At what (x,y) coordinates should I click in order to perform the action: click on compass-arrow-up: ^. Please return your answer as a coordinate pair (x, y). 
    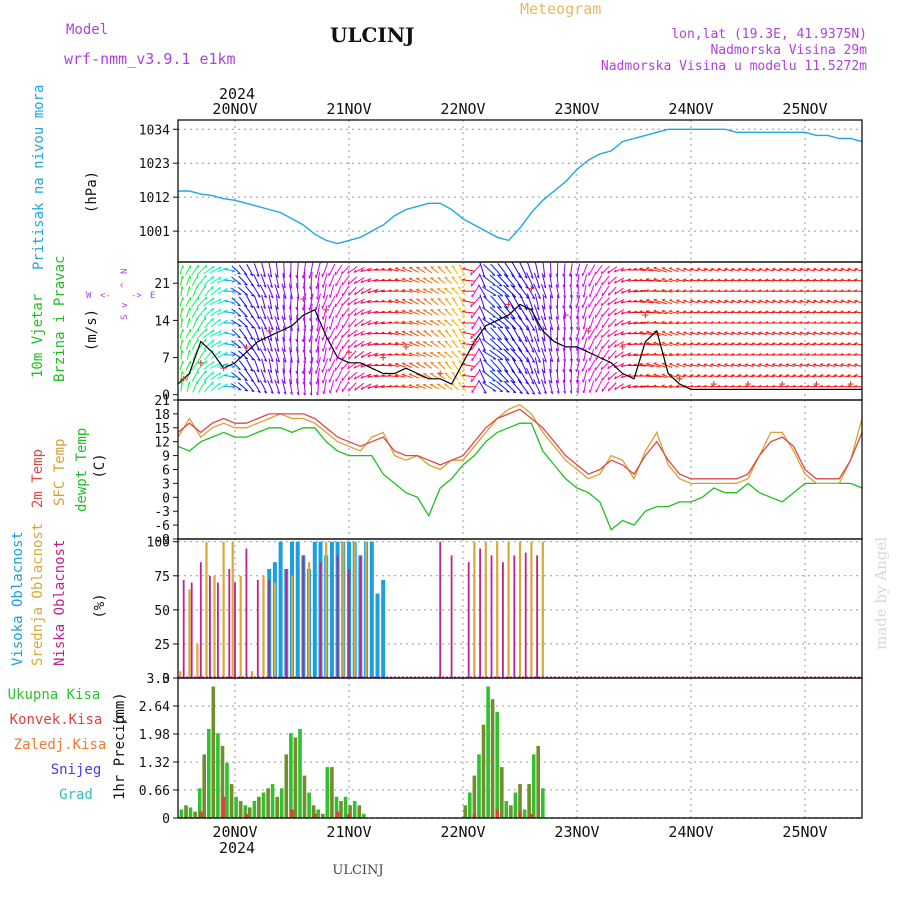
    Looking at the image, I should click on (125, 285).